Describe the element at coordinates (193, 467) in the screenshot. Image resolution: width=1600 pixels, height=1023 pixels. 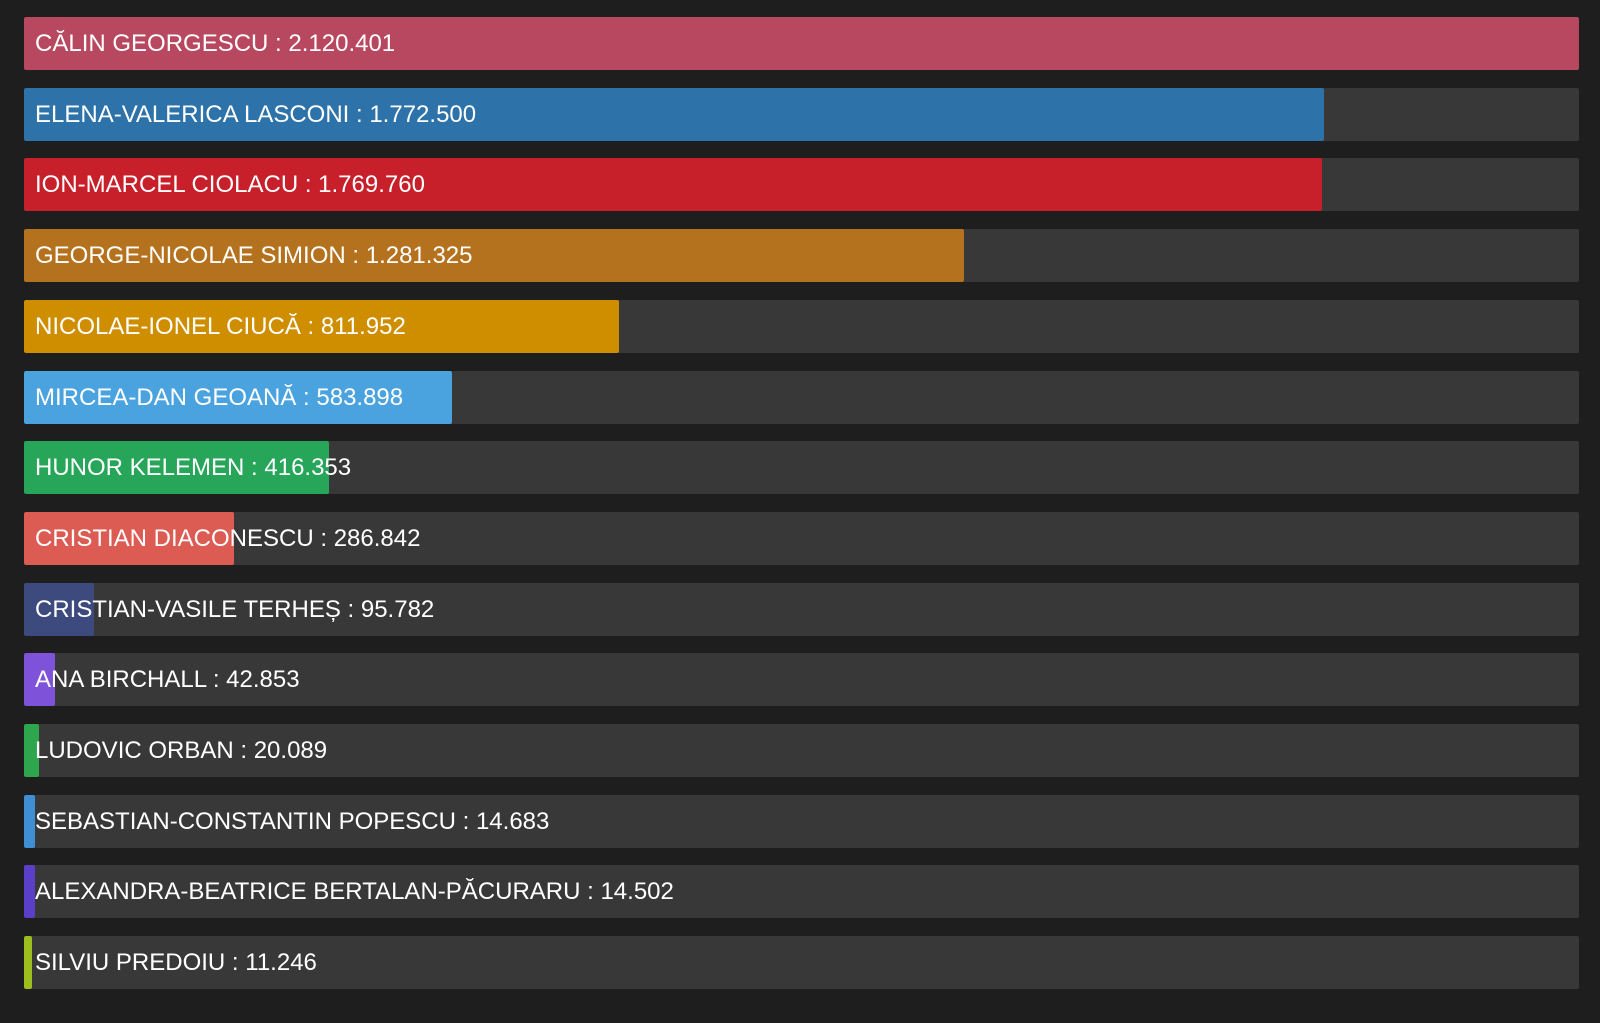
I see `bar-label: HUNOR KELEMEN : 416.353` at that location.